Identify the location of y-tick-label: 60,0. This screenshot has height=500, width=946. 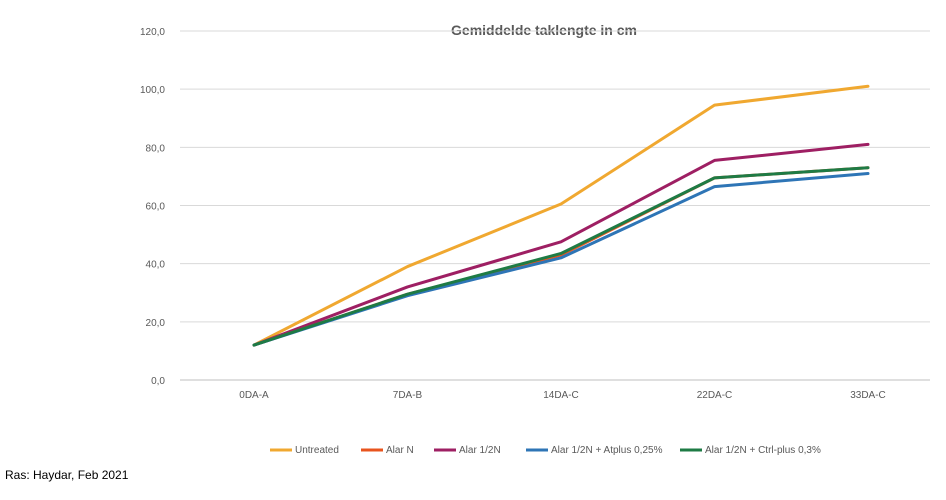
(156, 207).